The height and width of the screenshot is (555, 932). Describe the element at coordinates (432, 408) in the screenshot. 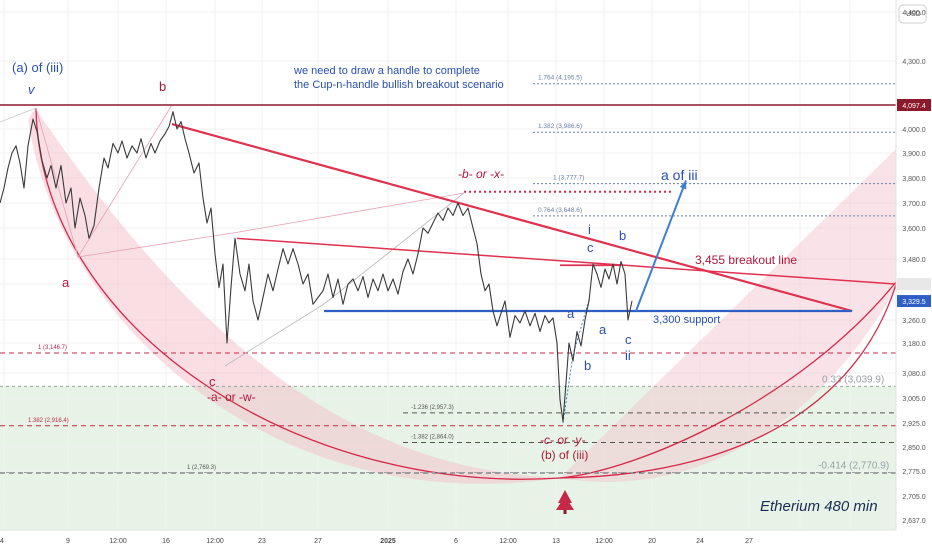

I see `fib-level-label: -1.236 (2,957.3)` at that location.